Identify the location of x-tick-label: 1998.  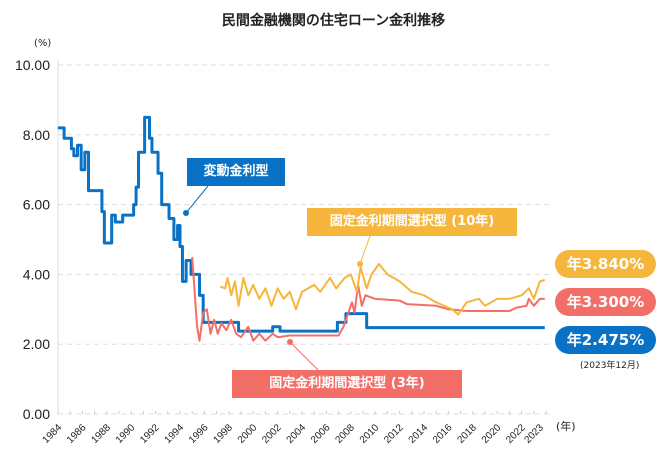
(223, 434).